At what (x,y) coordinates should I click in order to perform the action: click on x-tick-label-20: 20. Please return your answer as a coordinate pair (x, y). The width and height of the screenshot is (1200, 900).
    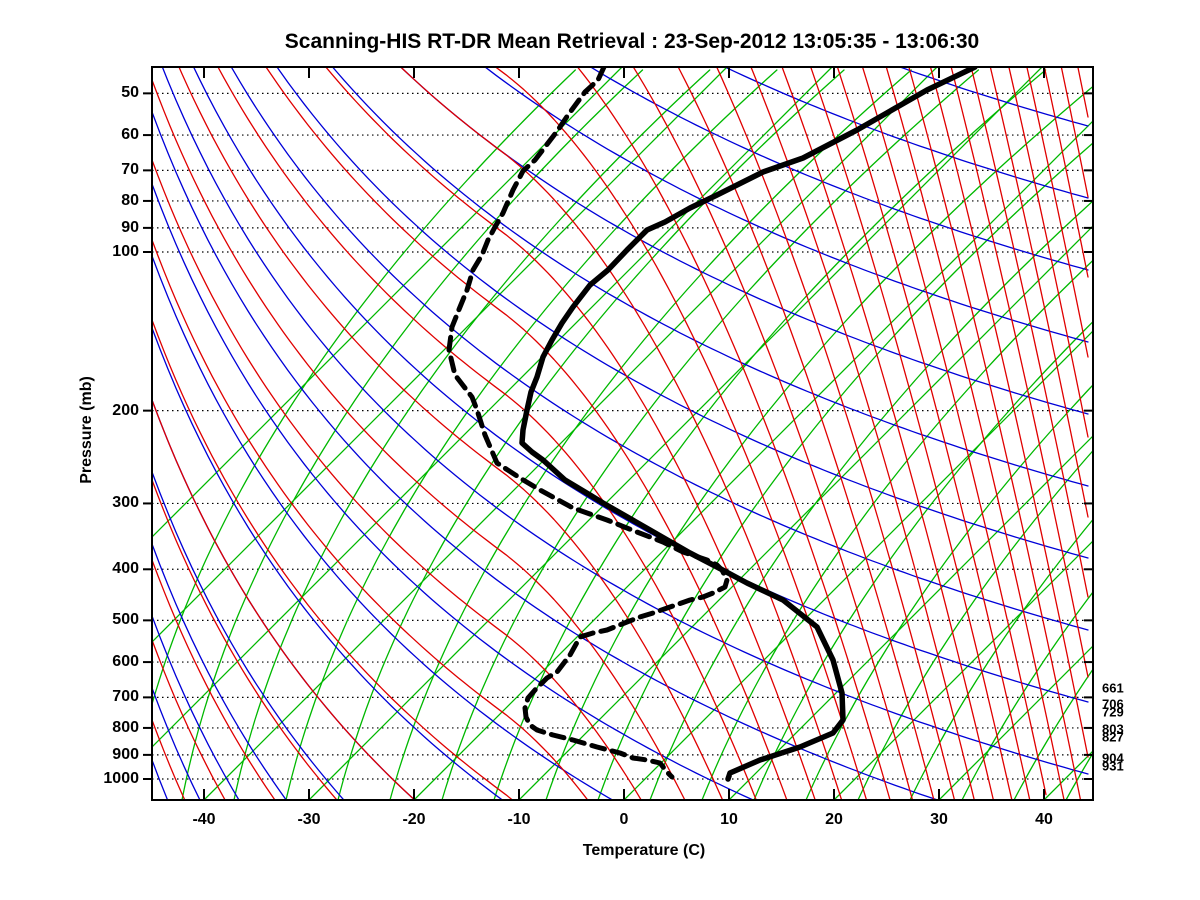
    Looking at the image, I should click on (834, 819).